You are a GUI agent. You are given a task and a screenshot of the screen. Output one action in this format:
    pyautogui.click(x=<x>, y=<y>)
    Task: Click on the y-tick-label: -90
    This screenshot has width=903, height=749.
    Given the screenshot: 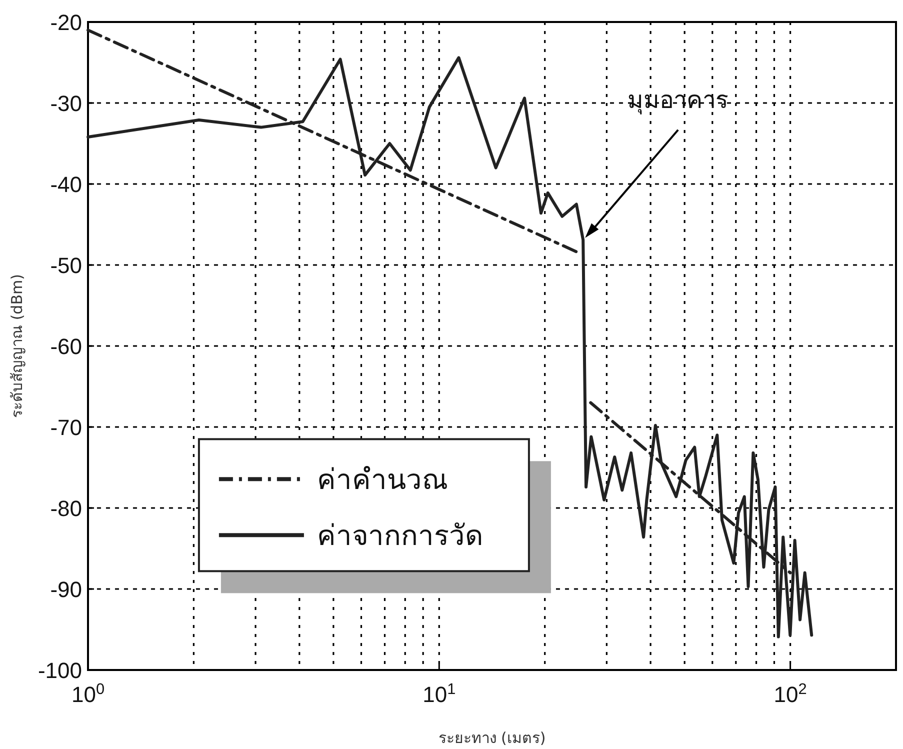 What is the action you would take?
    pyautogui.click(x=66, y=589)
    